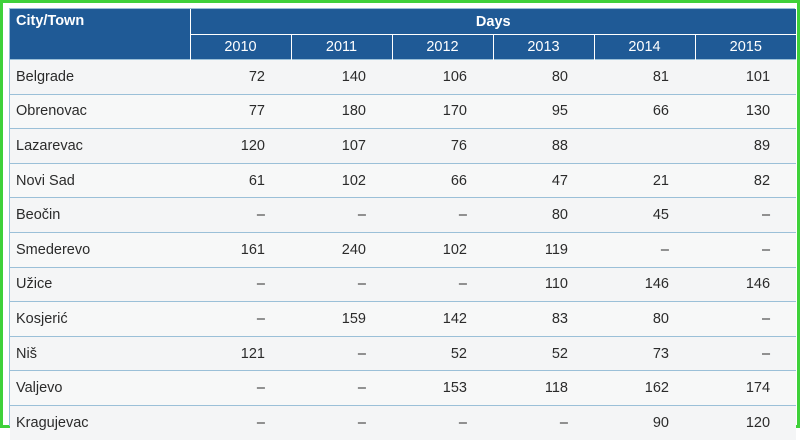 The width and height of the screenshot is (800, 440). What do you see at coordinates (543, 146) in the screenshot?
I see `value-cell: 88` at bounding box center [543, 146].